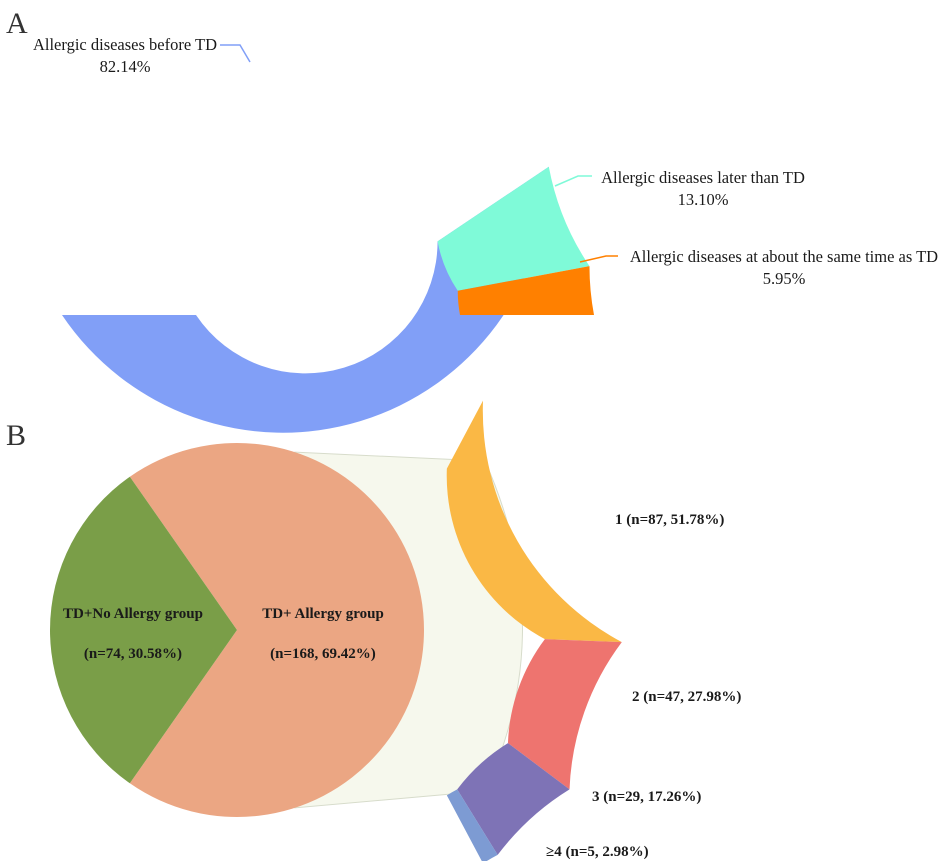  I want to click on label-arc-4plus-line: ≥4 (n=5, 2.98%), so click(597, 852).